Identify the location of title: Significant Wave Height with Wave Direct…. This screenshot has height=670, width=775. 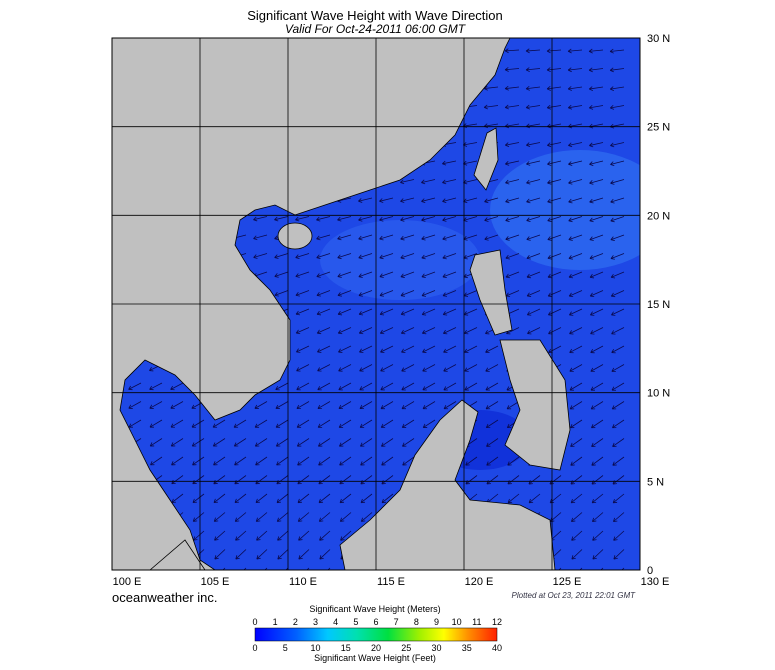
(375, 15).